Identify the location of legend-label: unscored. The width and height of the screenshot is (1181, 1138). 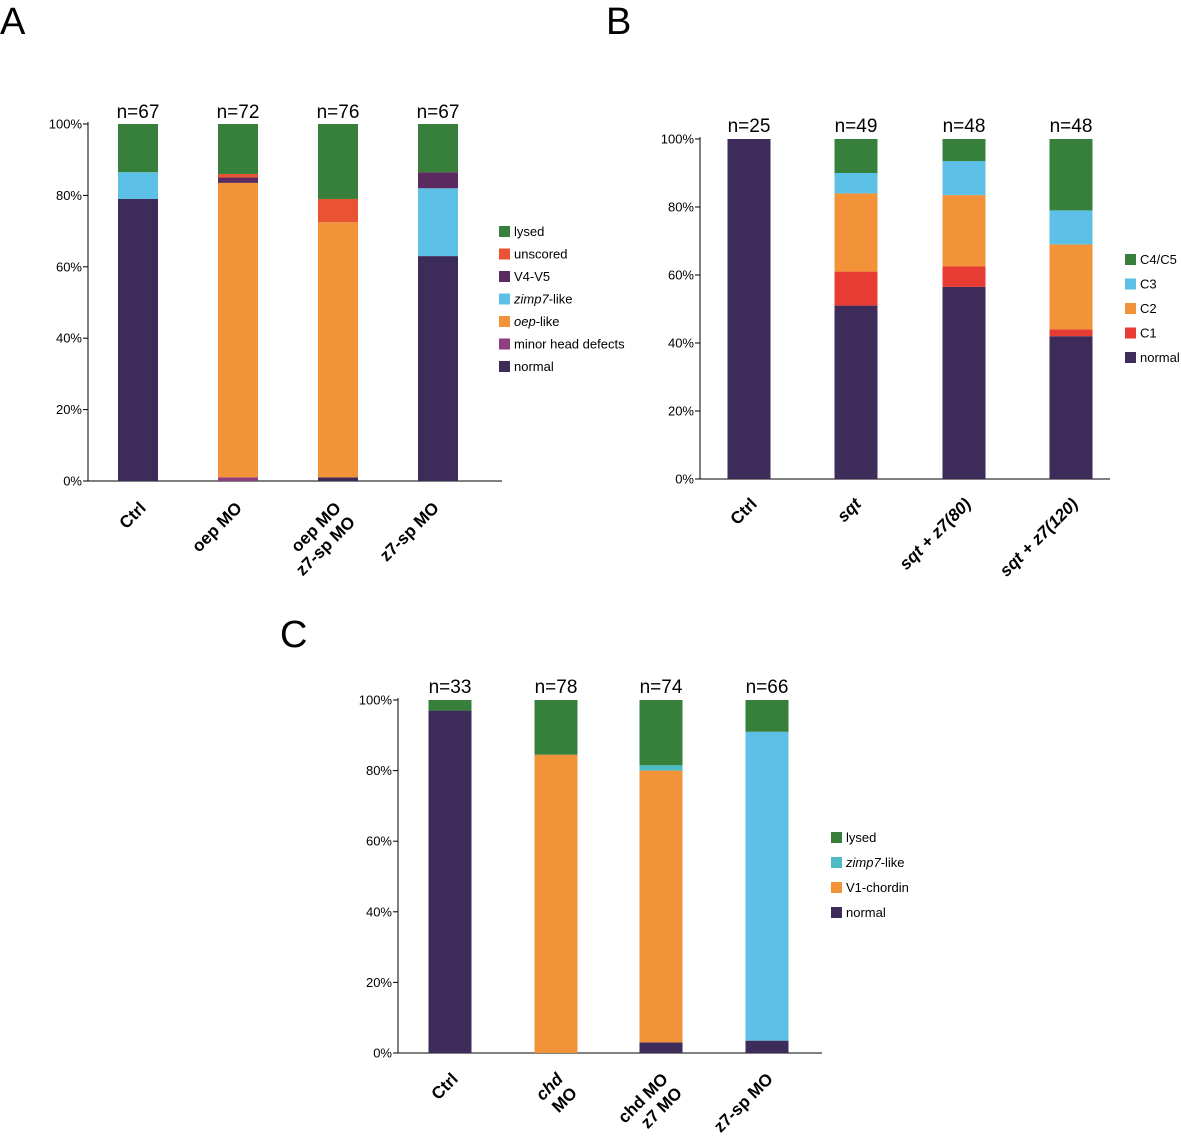
(540, 254).